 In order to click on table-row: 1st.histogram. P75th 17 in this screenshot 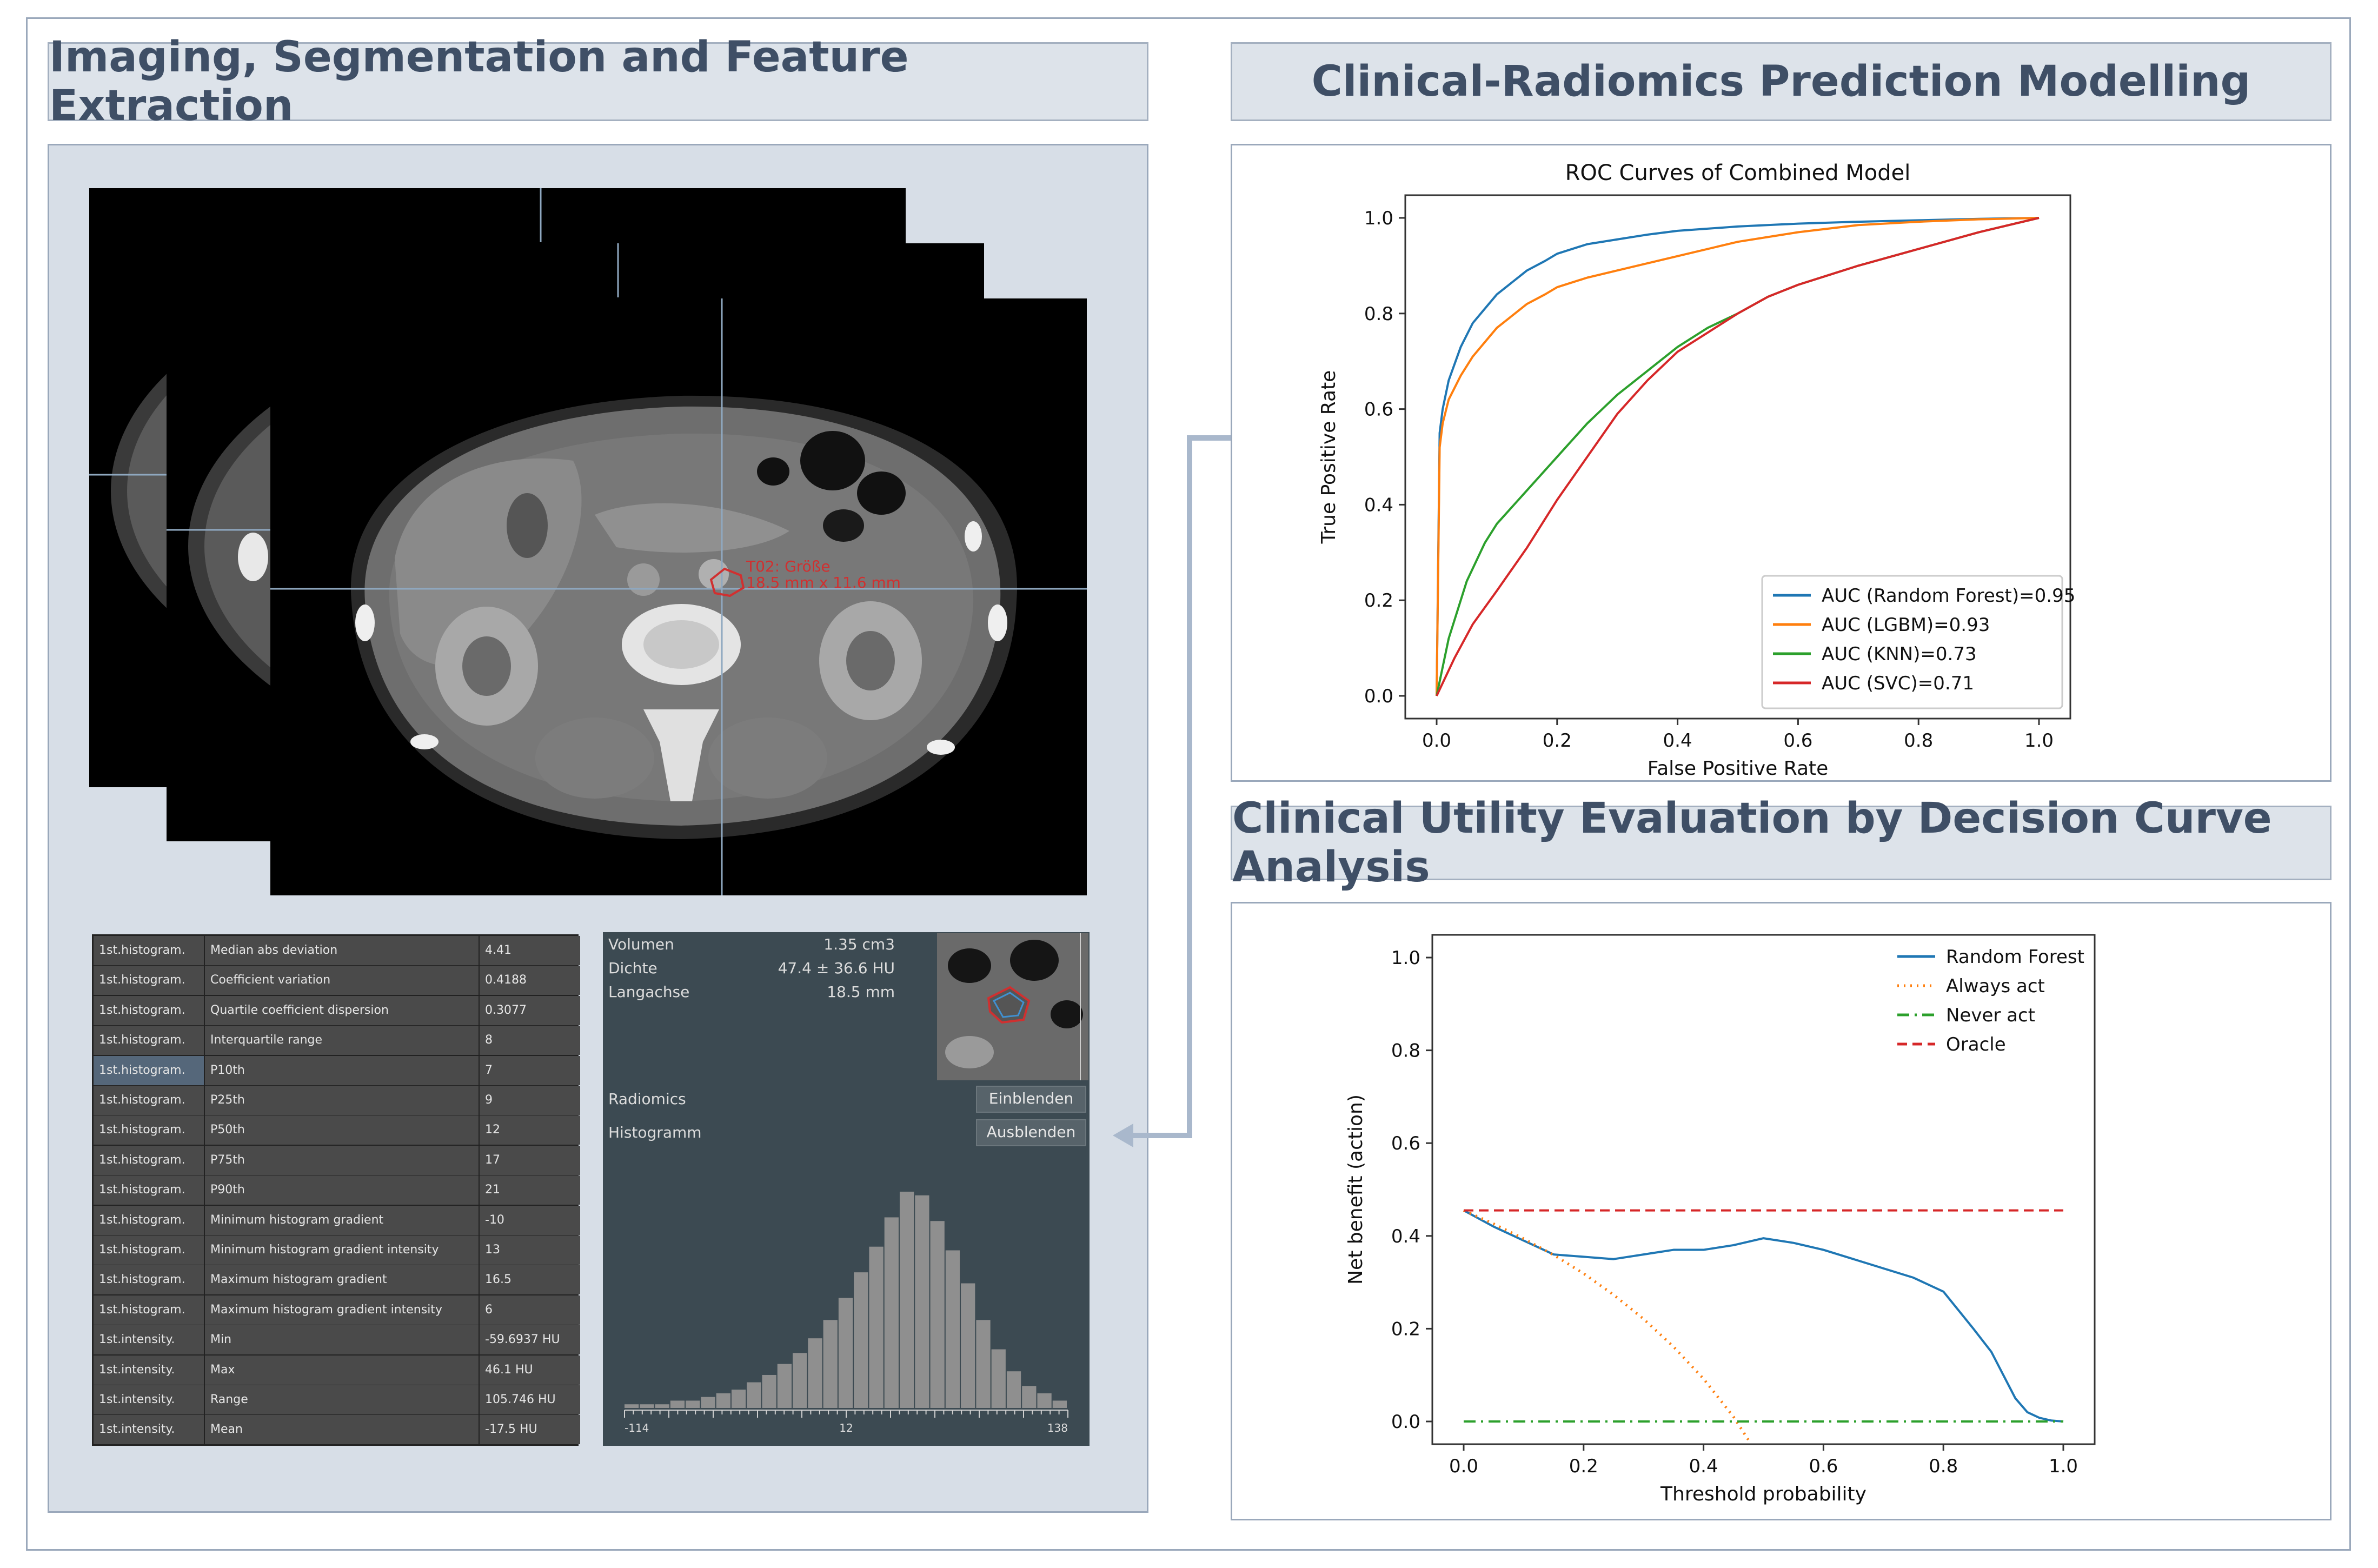, I will do `click(337, 1160)`.